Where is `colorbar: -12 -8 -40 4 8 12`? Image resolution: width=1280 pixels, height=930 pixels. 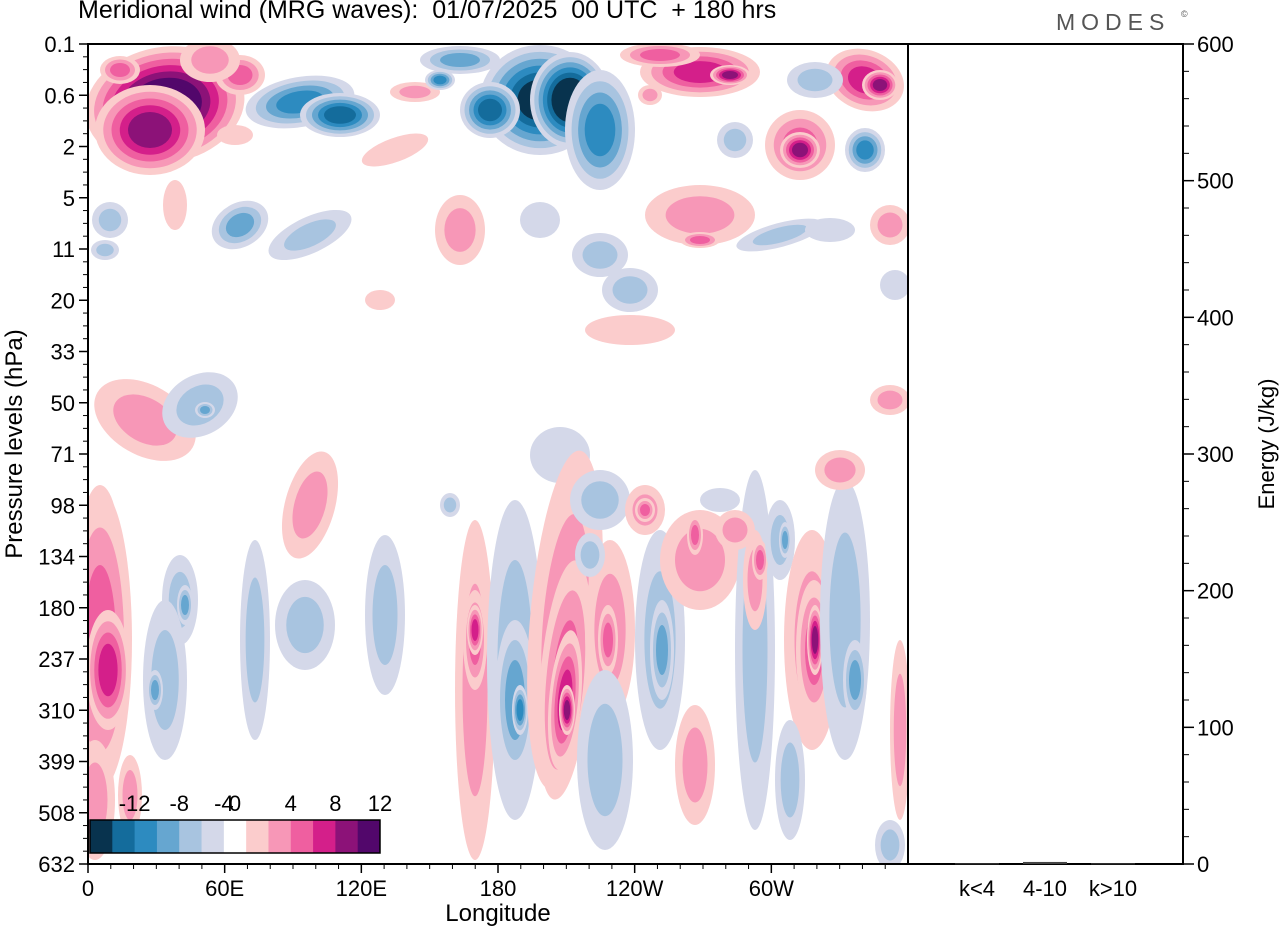 colorbar: -12 -8 -40 4 8 12 is located at coordinates (240, 822).